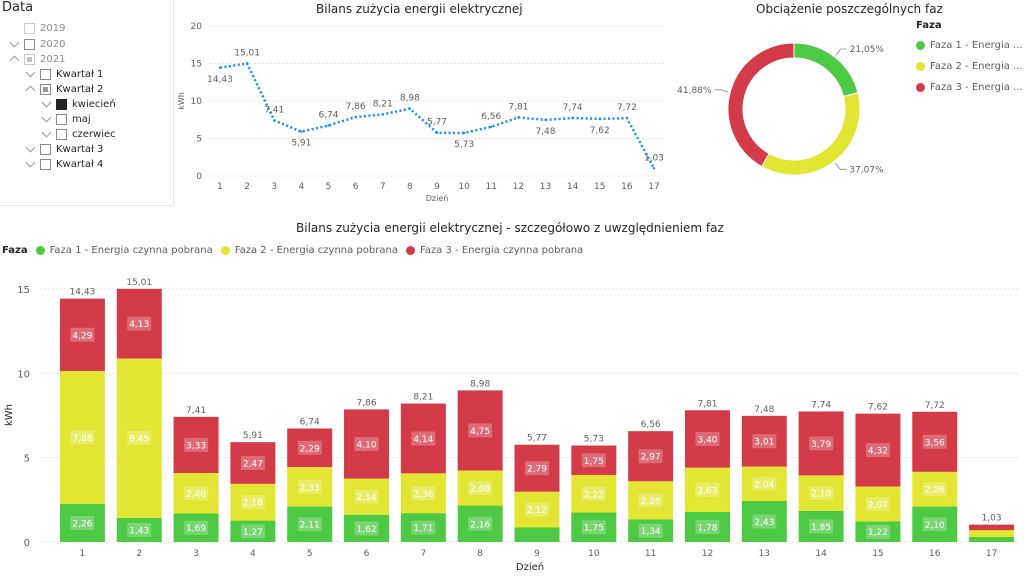  I want to click on data-label: 6,74, so click(328, 115).